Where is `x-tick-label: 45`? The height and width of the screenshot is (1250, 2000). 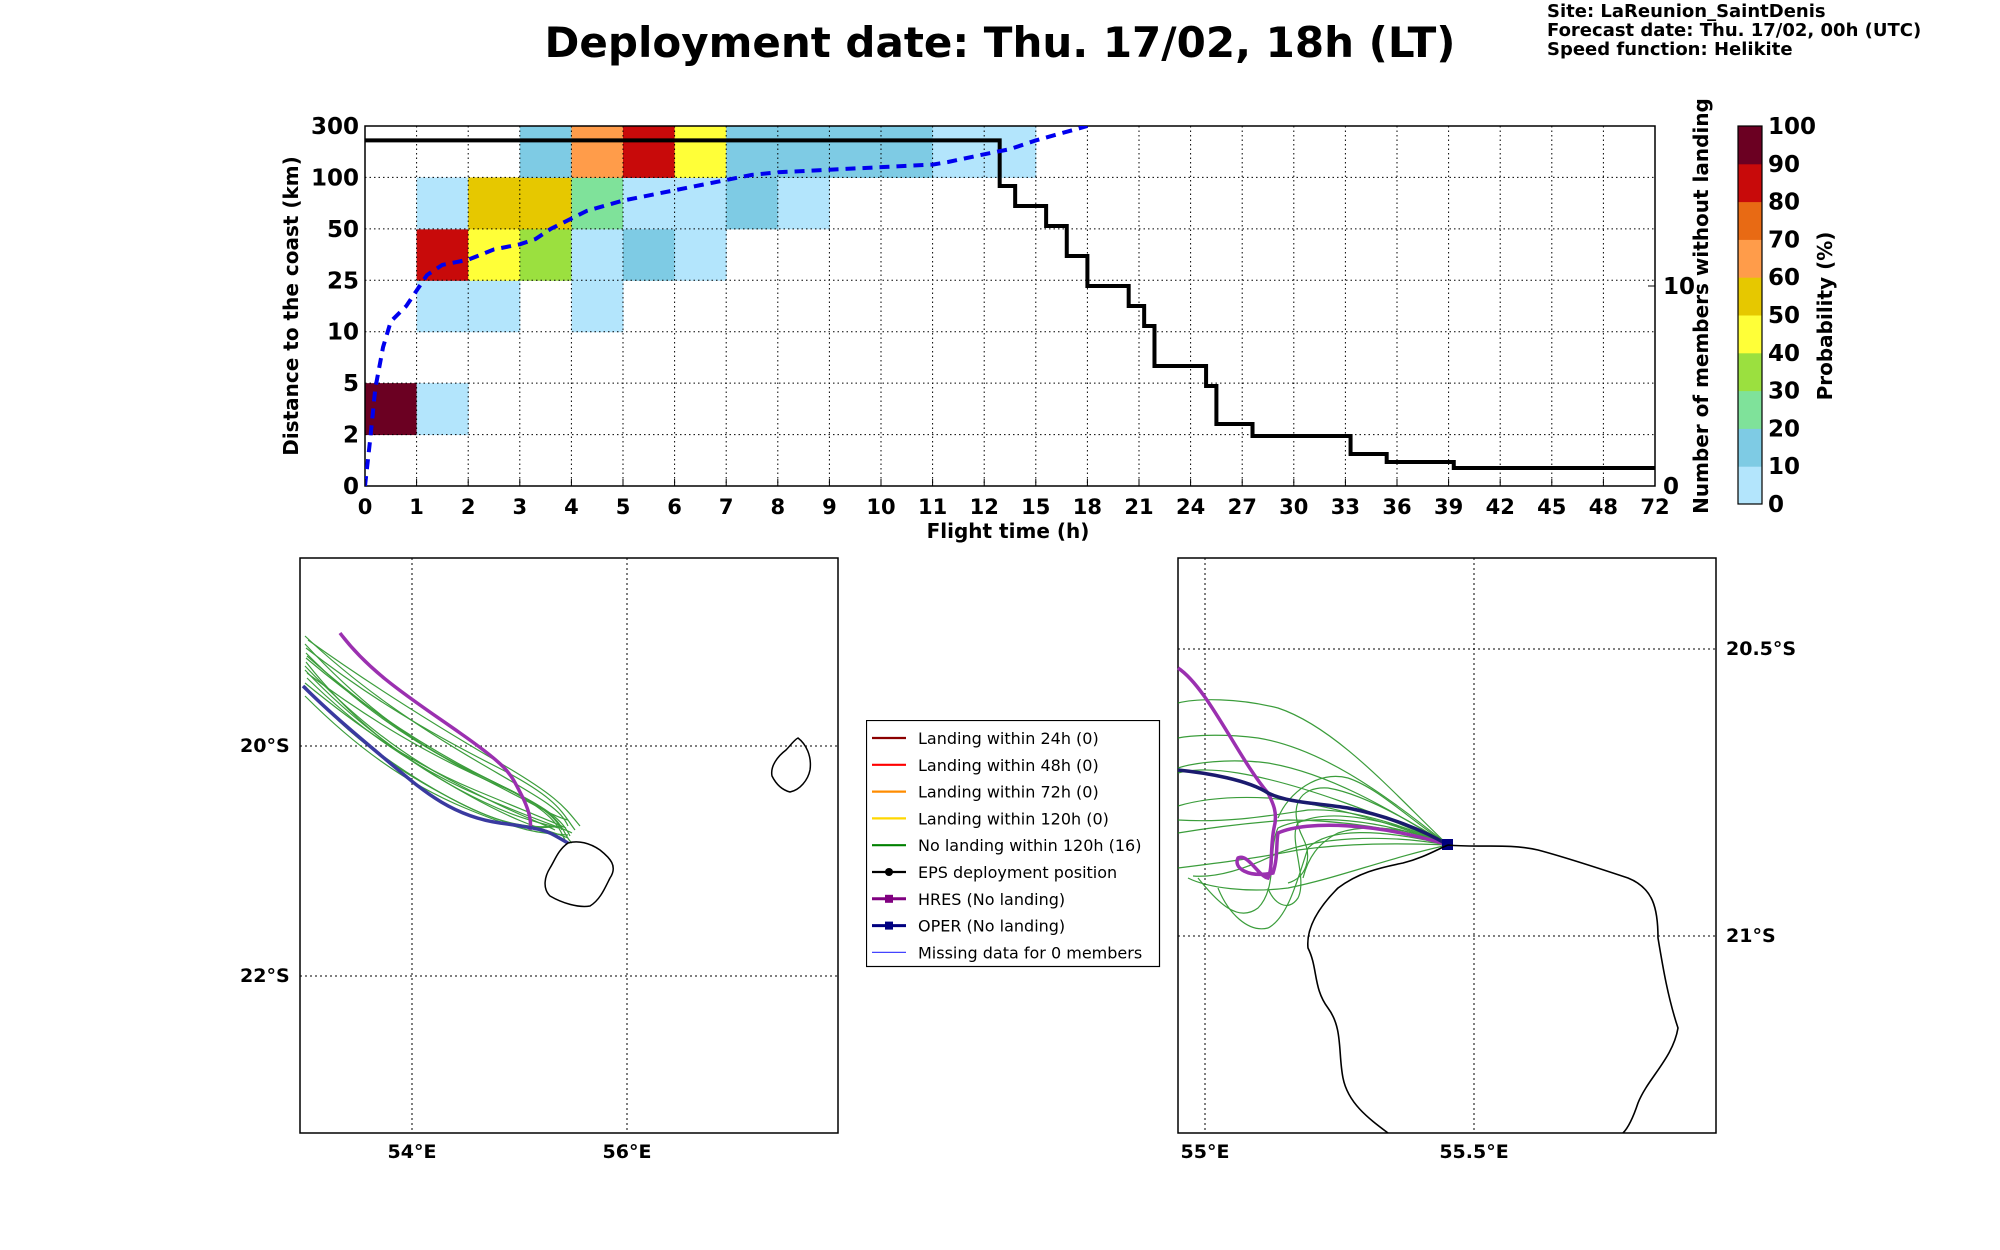 x-tick-label: 45 is located at coordinates (1551, 507).